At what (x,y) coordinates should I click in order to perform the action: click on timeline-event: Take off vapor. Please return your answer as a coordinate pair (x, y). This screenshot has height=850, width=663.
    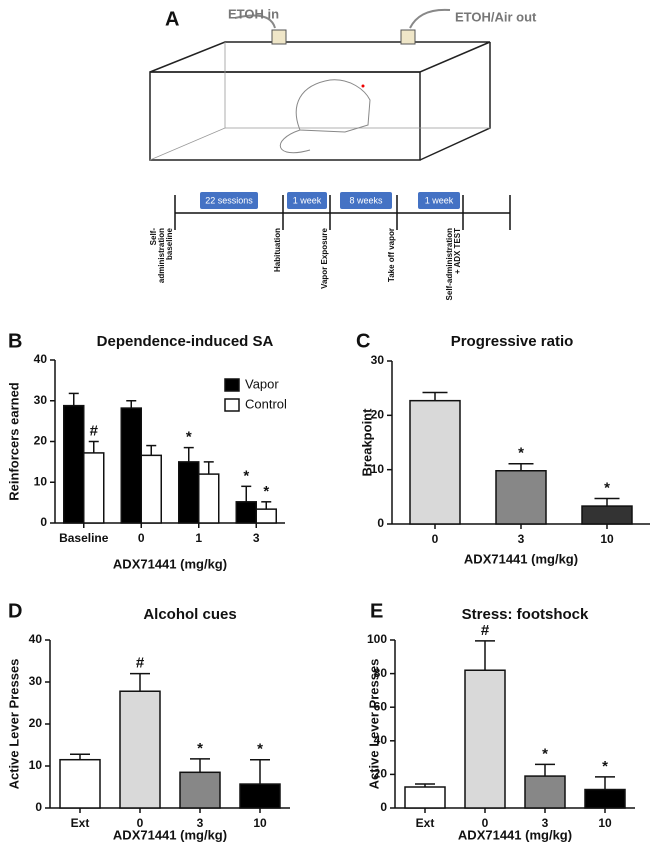
    Looking at the image, I should click on (391, 255).